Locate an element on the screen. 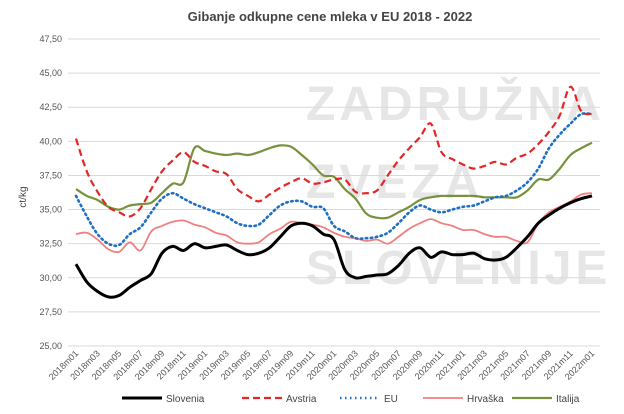 The image size is (624, 414). y-tick-label: 37,50 is located at coordinates (50, 175).